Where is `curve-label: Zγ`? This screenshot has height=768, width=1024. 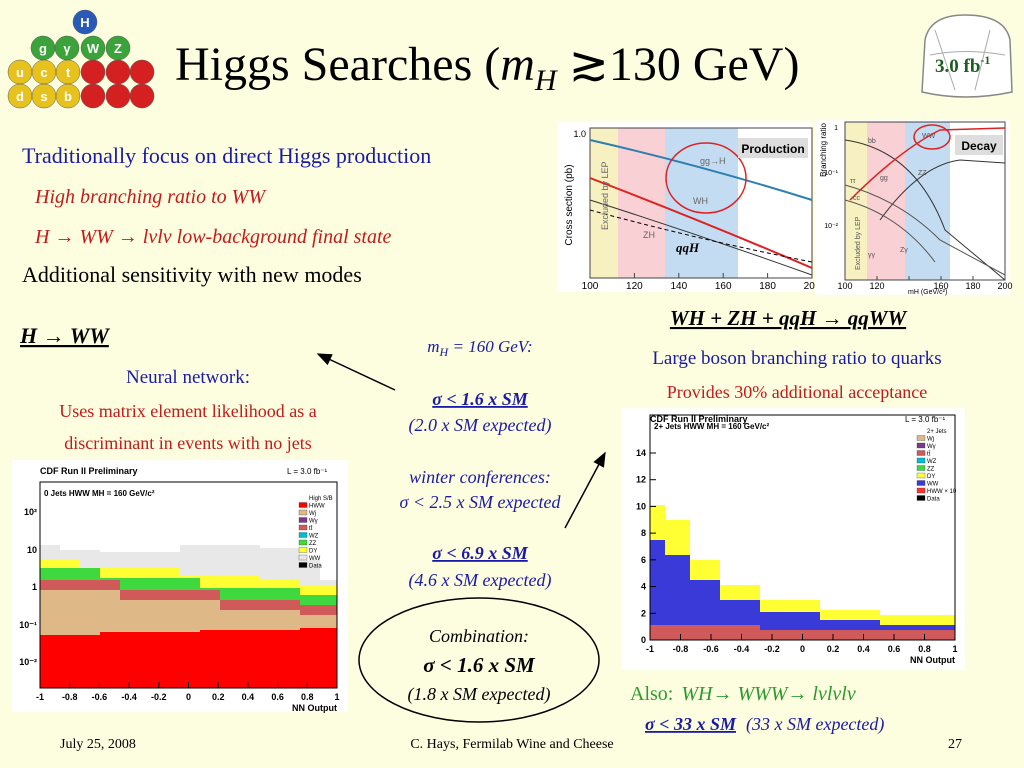 curve-label: Zγ is located at coordinates (904, 250).